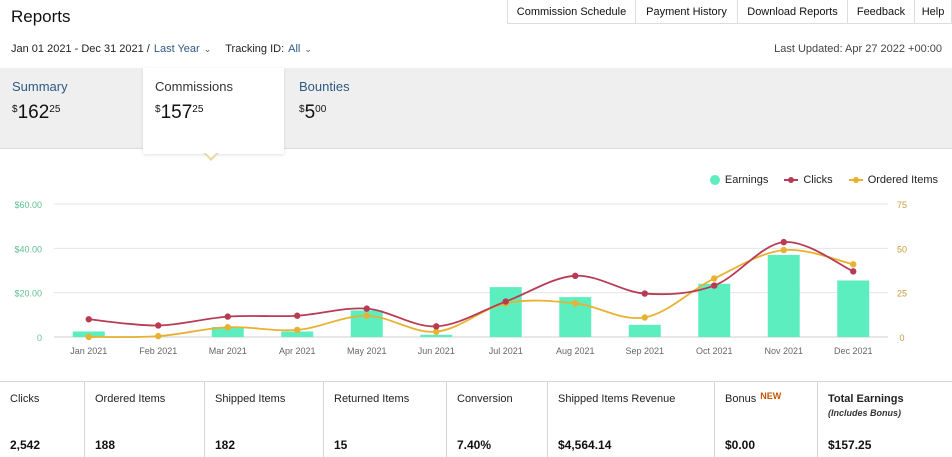 The width and height of the screenshot is (952, 457). What do you see at coordinates (357, 108) in the screenshot?
I see `tab-bounties: Bounties $500` at bounding box center [357, 108].